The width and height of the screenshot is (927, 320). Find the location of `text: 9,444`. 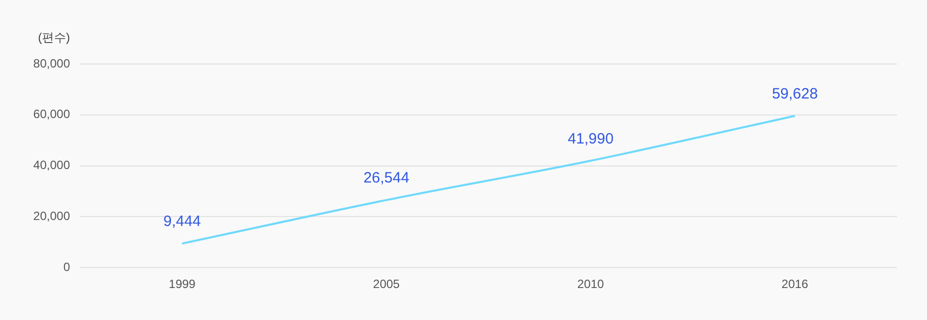

text: 9,444 is located at coordinates (182, 221).